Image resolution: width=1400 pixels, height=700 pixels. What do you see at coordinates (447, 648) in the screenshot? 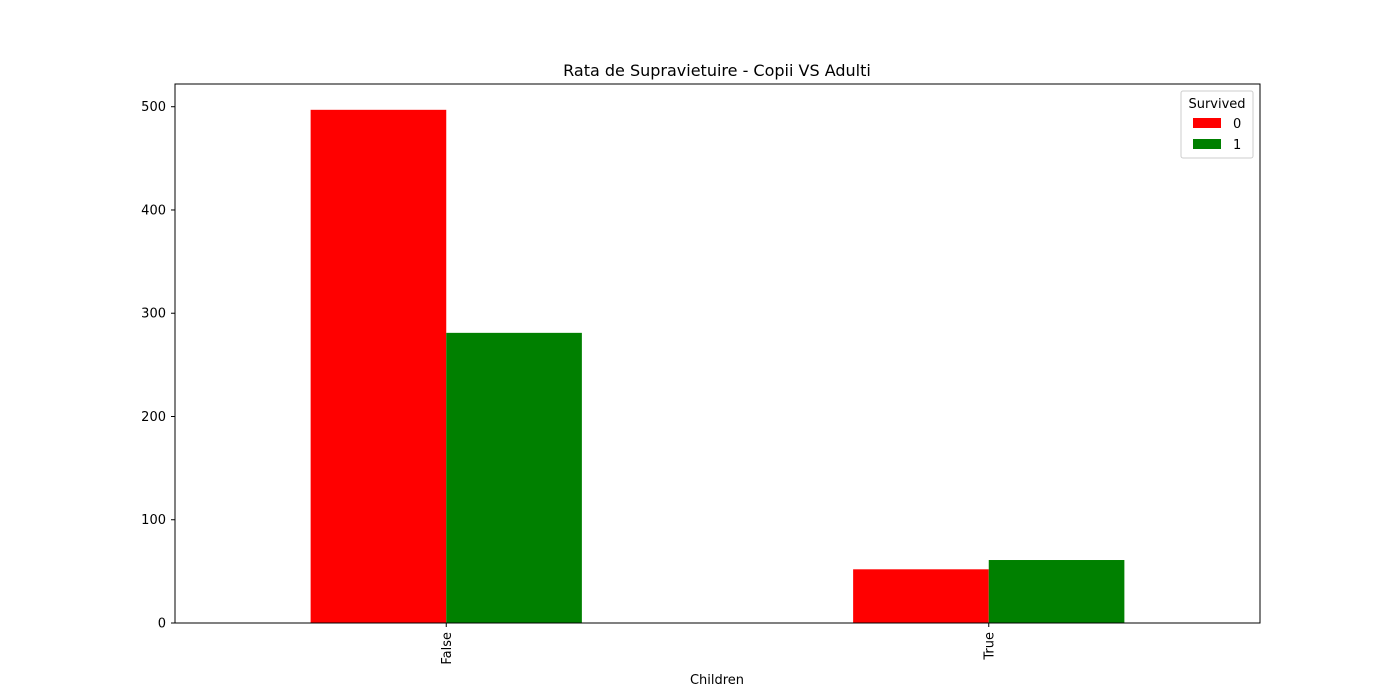
I see `x-tick-label: False` at bounding box center [447, 648].